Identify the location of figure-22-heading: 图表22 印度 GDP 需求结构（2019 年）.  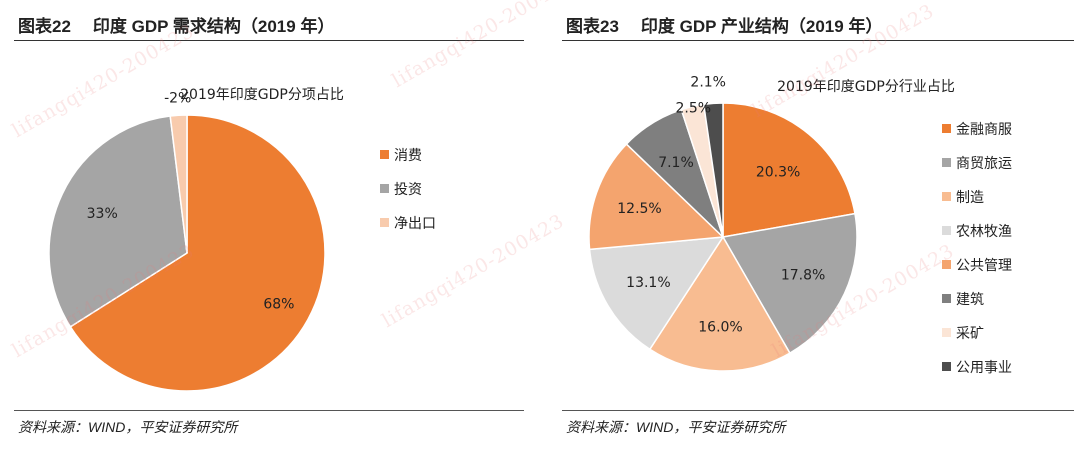
(176, 24).